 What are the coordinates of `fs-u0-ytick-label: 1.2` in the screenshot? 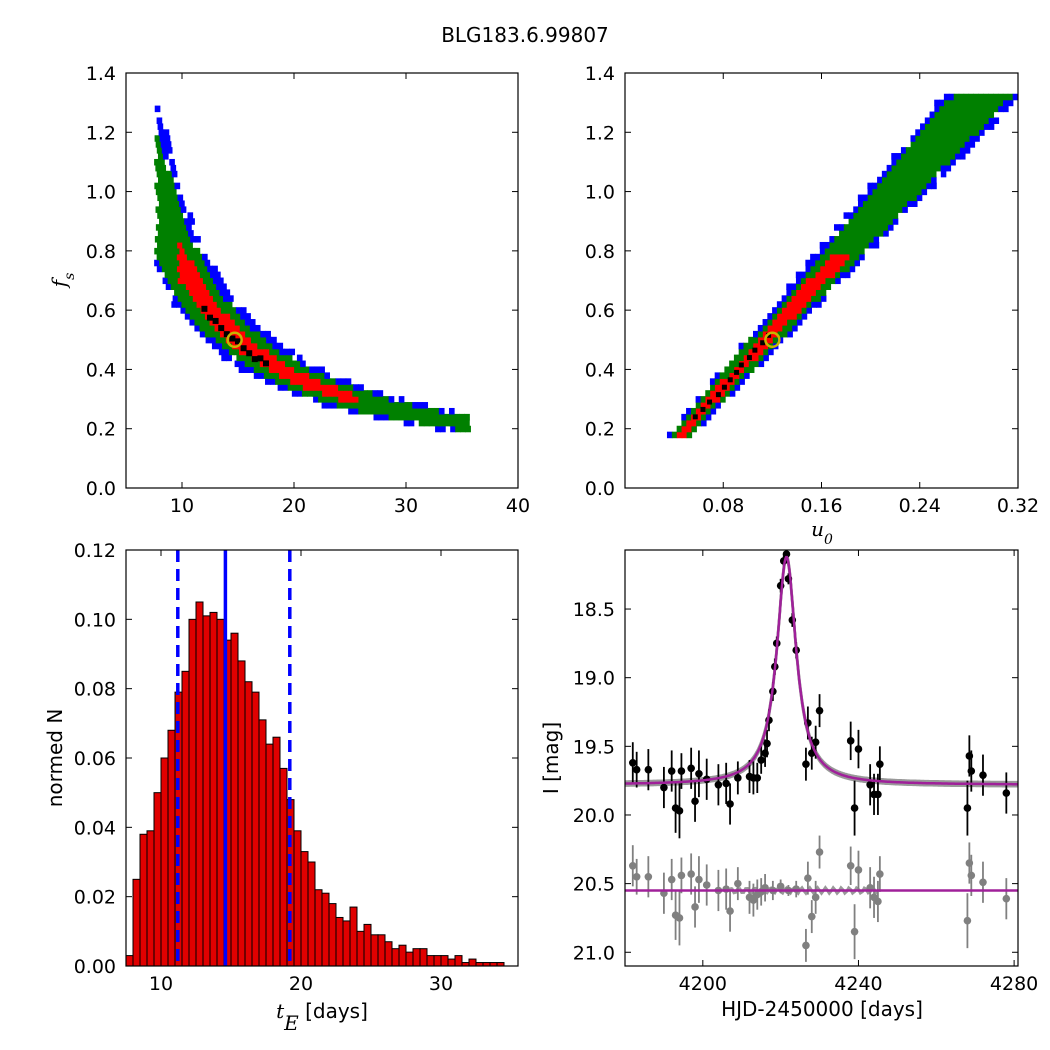 It's located at (600, 133).